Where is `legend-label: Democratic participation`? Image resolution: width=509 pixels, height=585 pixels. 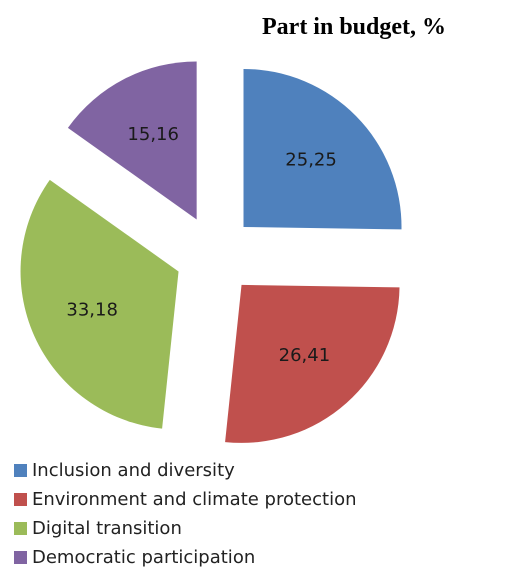
legend-label: Democratic participation is located at coordinates (144, 557).